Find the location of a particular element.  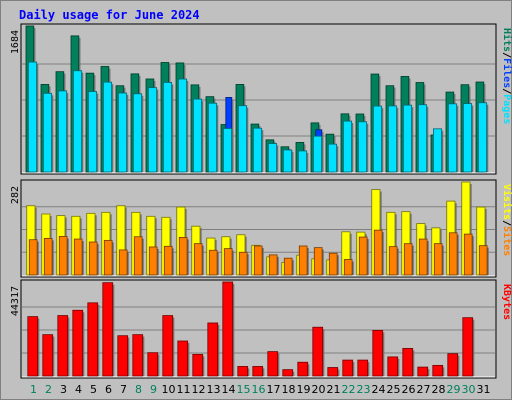

pages-bar-15-fill is located at coordinates (242, 139).